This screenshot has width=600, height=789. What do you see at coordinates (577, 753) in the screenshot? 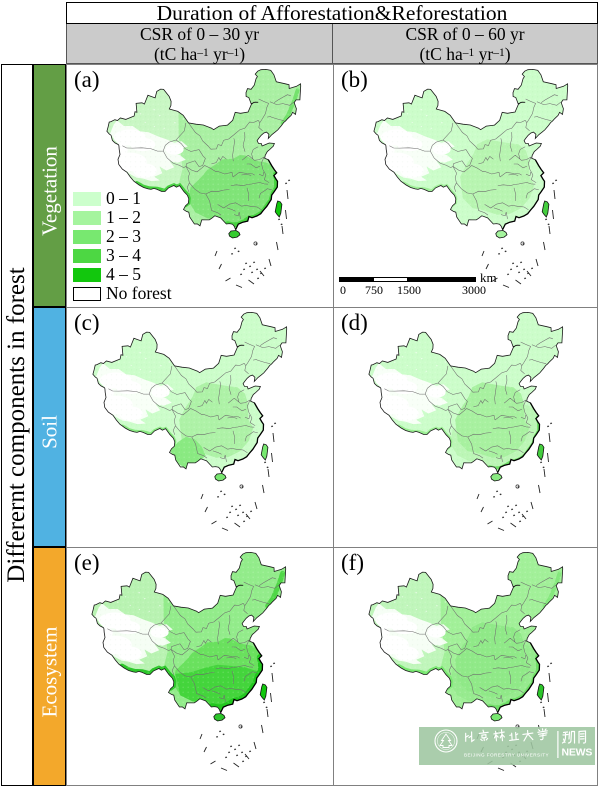
I see `svg-text: NEWS` at bounding box center [577, 753].